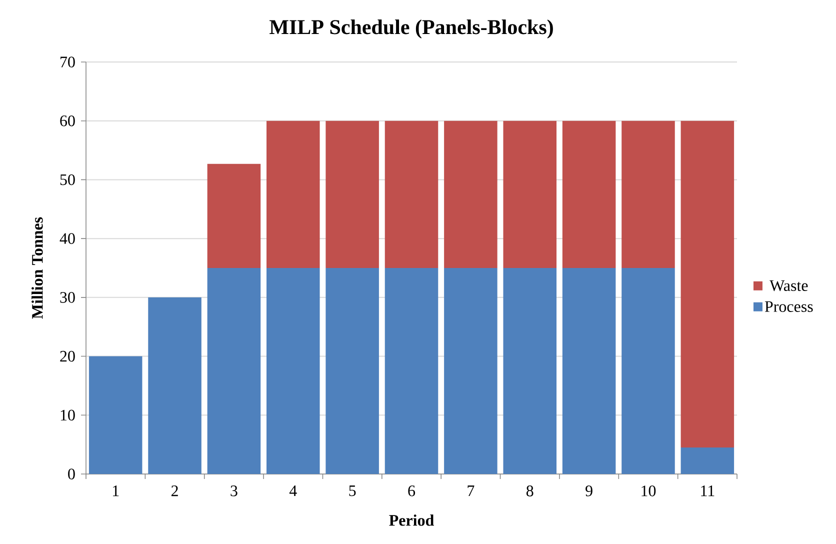 Image resolution: width=836 pixels, height=544 pixels. I want to click on x-tick-label: 3, so click(234, 491).